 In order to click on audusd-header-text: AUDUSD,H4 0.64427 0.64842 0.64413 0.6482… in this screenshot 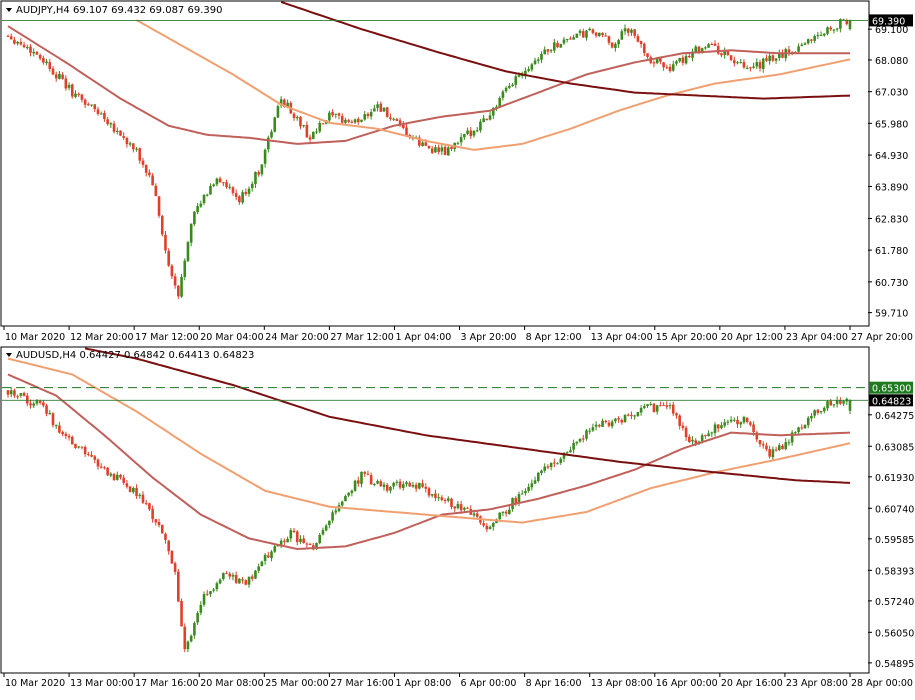, I will do `click(135, 355)`.